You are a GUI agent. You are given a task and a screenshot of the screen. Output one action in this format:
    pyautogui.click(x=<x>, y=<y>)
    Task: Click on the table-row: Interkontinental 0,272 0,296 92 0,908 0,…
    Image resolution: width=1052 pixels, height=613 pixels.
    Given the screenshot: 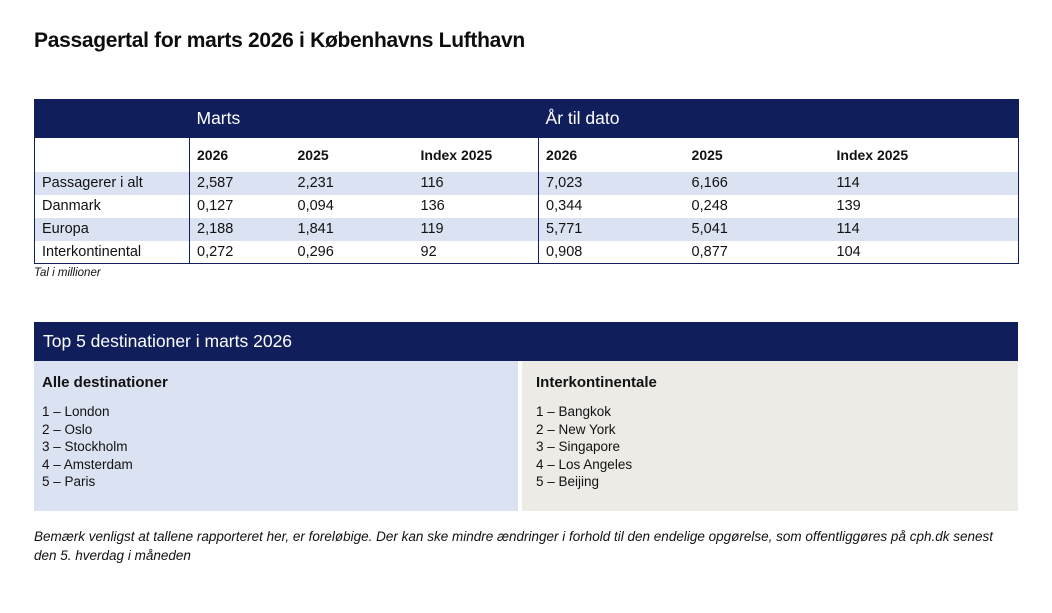 What is the action you would take?
    pyautogui.click(x=526, y=252)
    